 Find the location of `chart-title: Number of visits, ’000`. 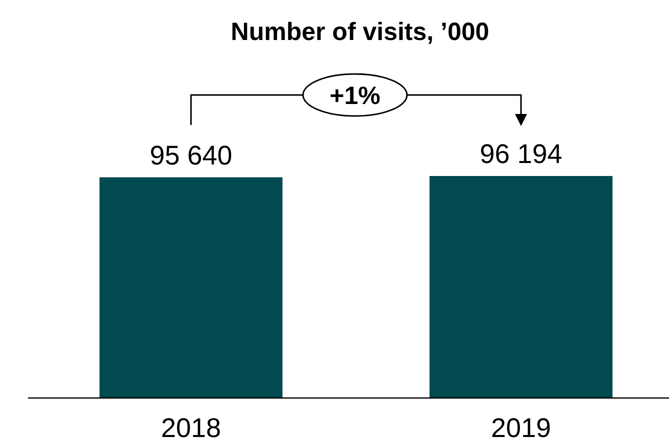

chart-title: Number of visits, ’000 is located at coordinates (360, 32).